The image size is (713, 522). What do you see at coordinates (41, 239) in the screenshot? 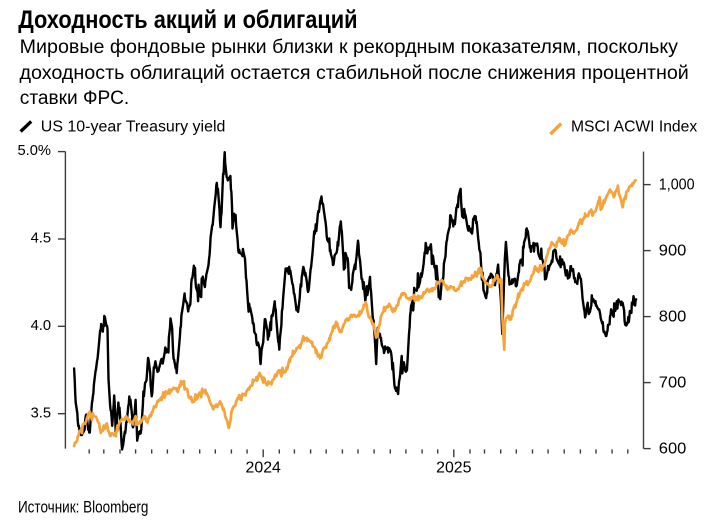
I see `svg-text: 4.5` at bounding box center [41, 239].